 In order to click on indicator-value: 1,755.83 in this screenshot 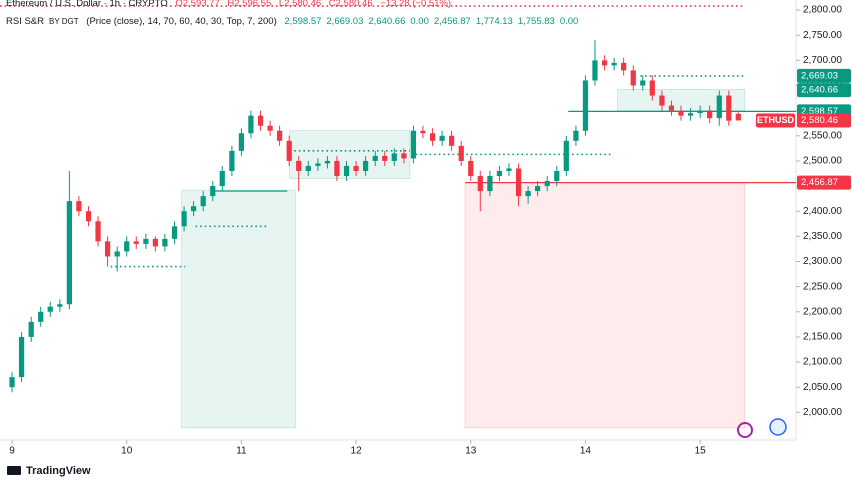, I will do `click(536, 21)`.